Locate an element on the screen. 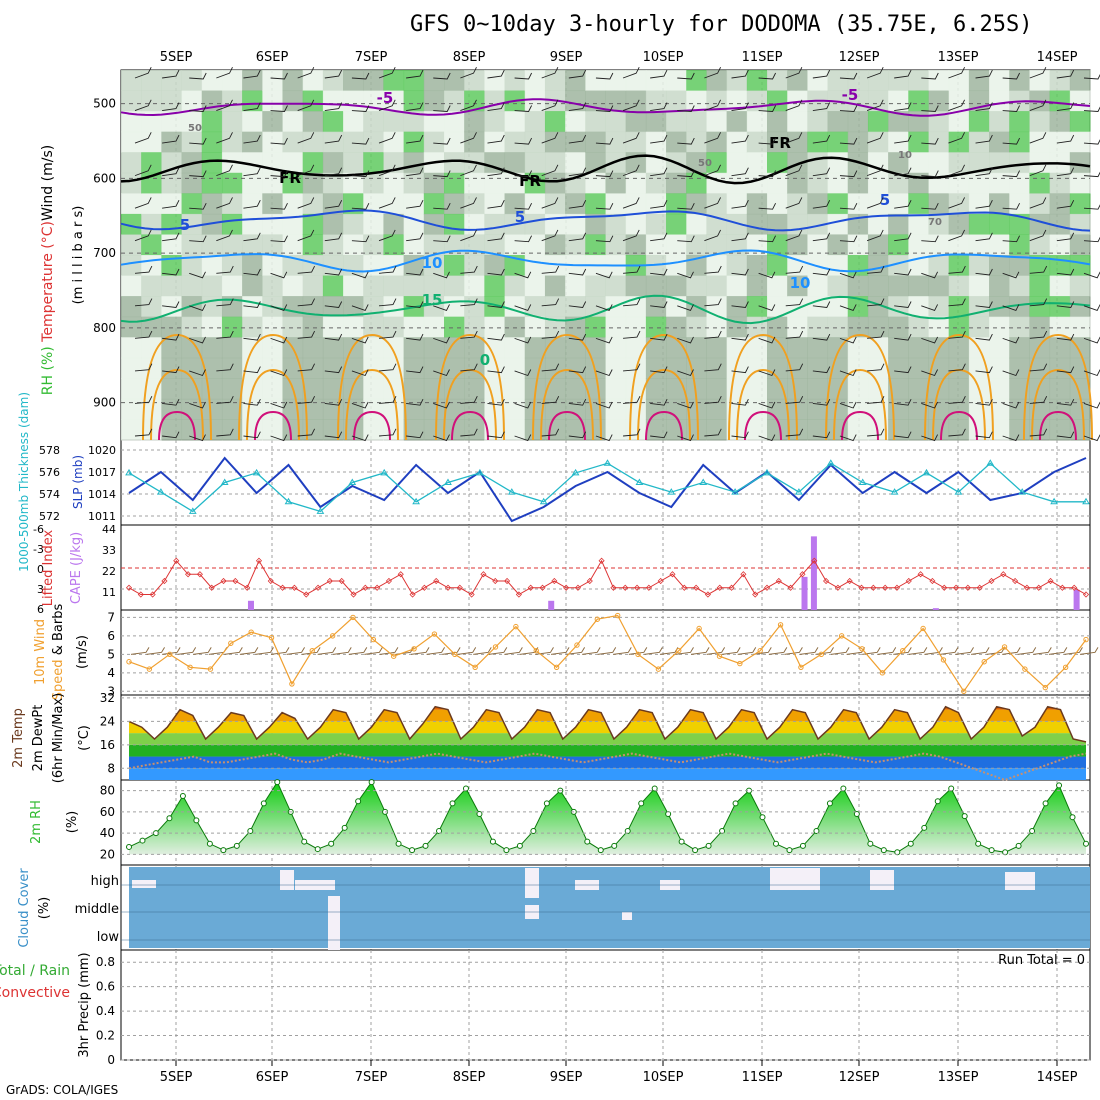  temp-contour-minus5 is located at coordinates (605, 107).